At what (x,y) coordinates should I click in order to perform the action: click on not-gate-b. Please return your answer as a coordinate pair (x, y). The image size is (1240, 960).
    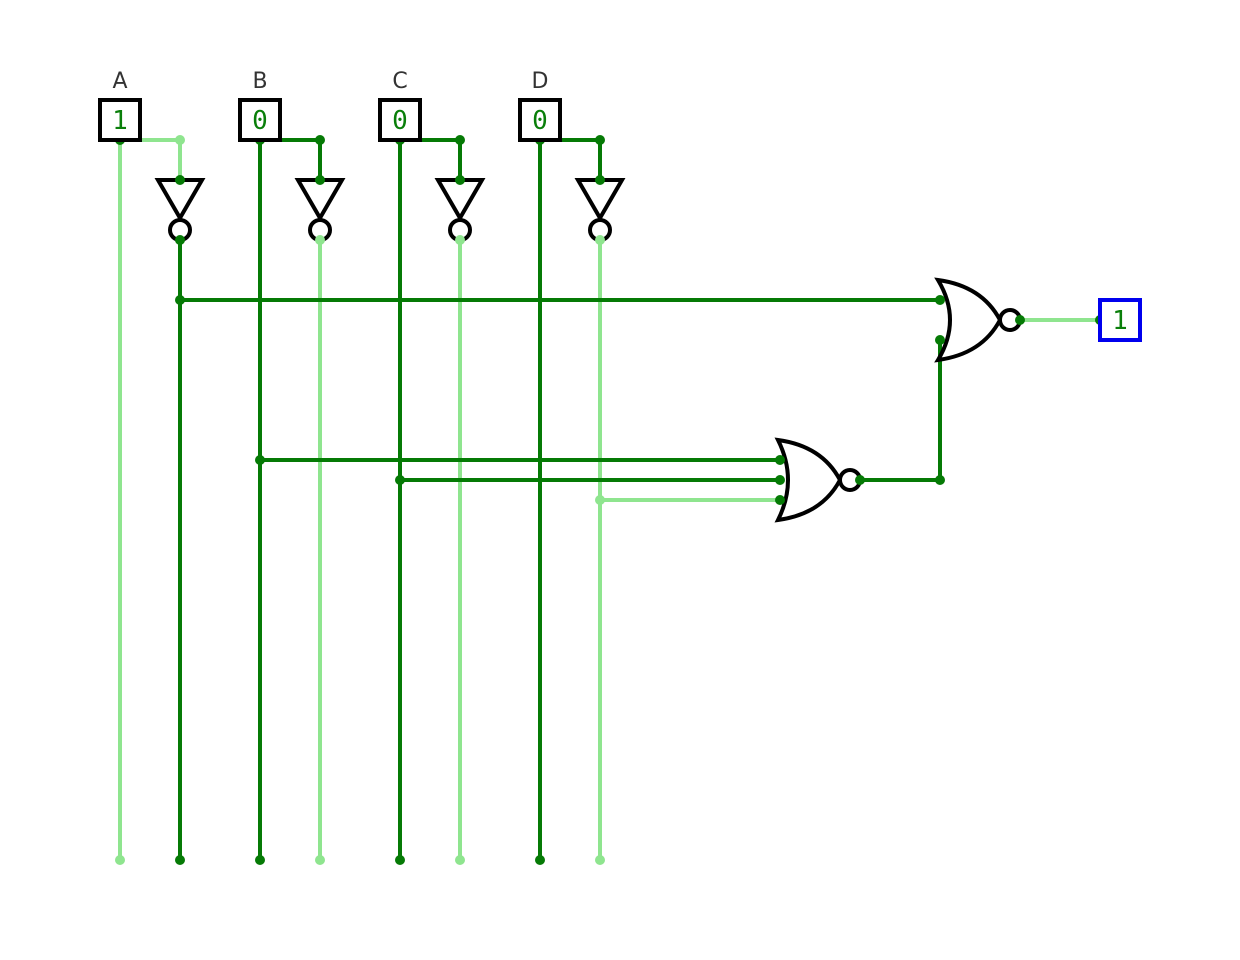
    Looking at the image, I should click on (320, 210).